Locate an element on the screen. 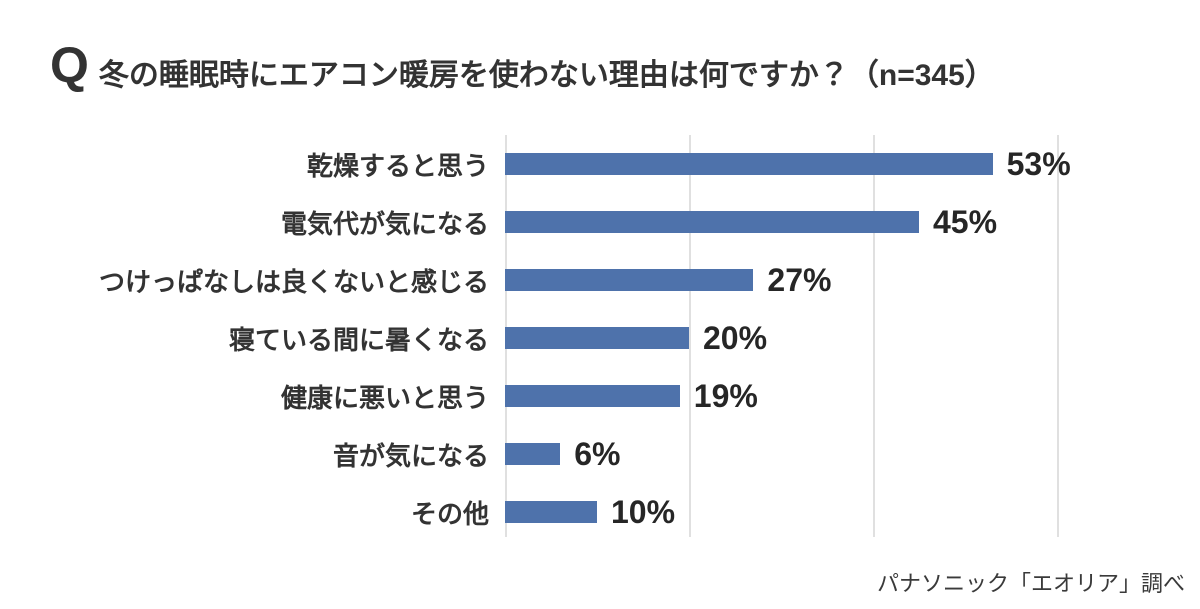 The height and width of the screenshot is (609, 1200). category-label: 音が気になる is located at coordinates (410, 455).